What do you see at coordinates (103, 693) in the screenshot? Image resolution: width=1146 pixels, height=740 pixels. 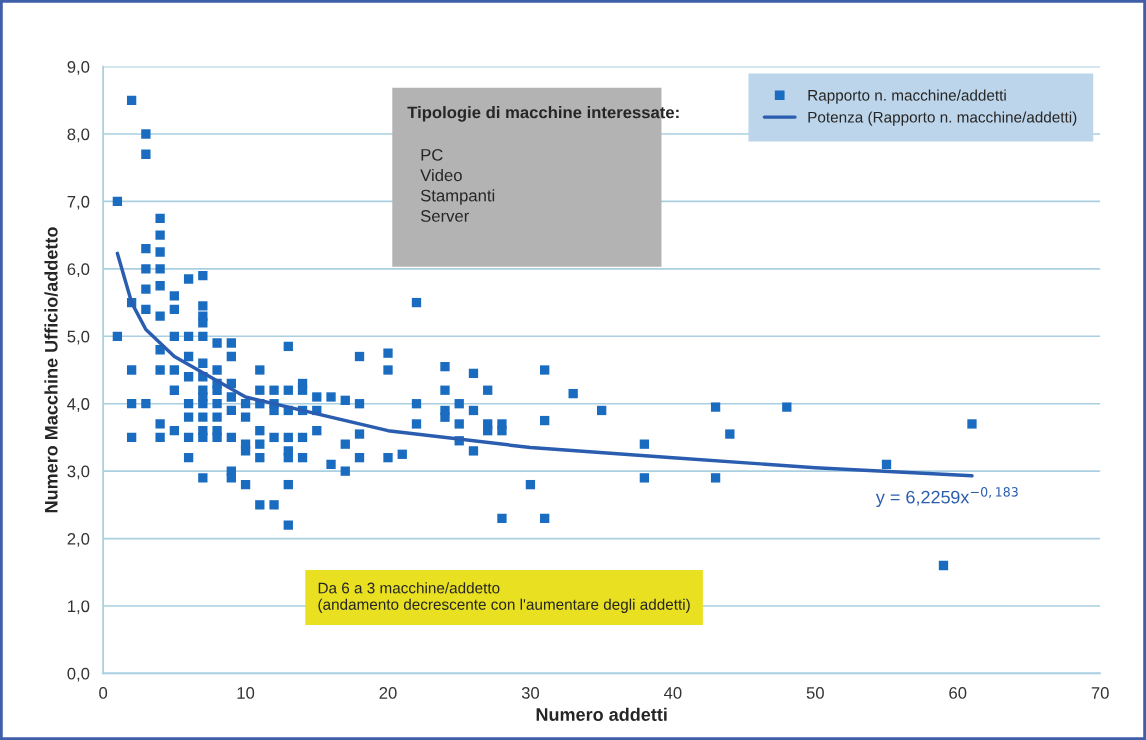 I see `x-tick-label: 0` at bounding box center [103, 693].